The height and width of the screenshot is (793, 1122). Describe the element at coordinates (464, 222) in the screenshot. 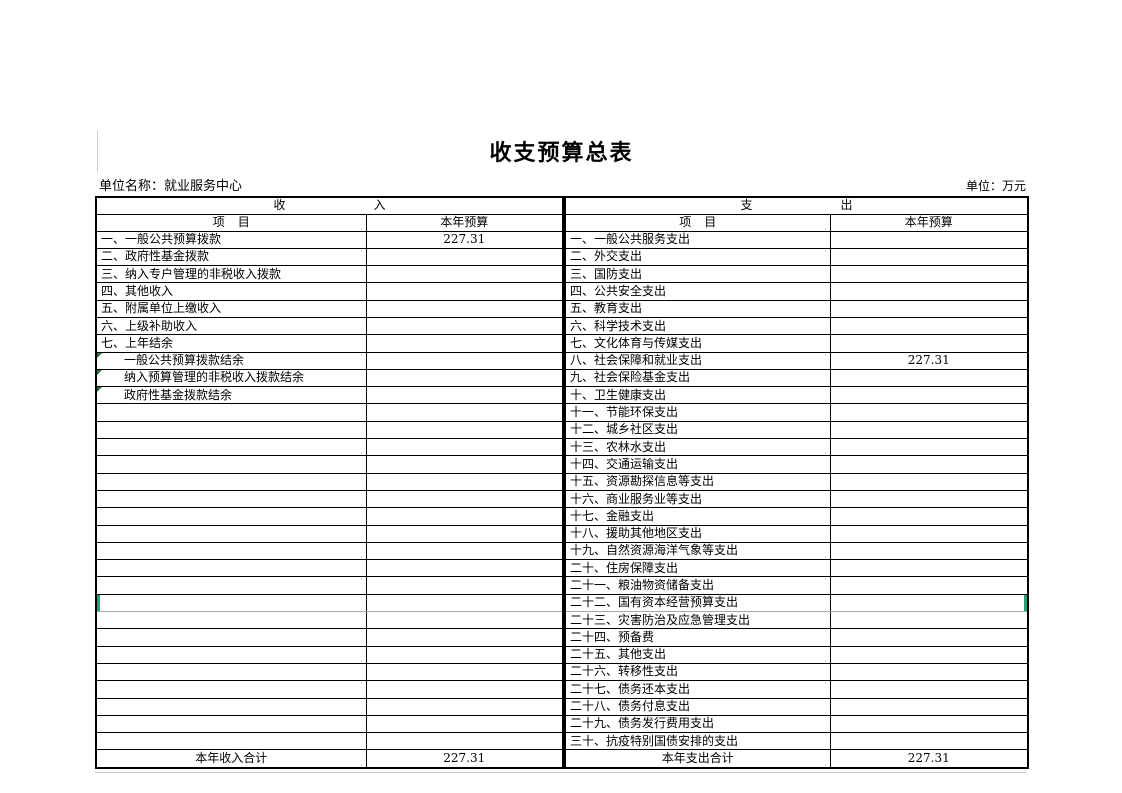

I see `income-col-budget-header: 本年预算` at that location.